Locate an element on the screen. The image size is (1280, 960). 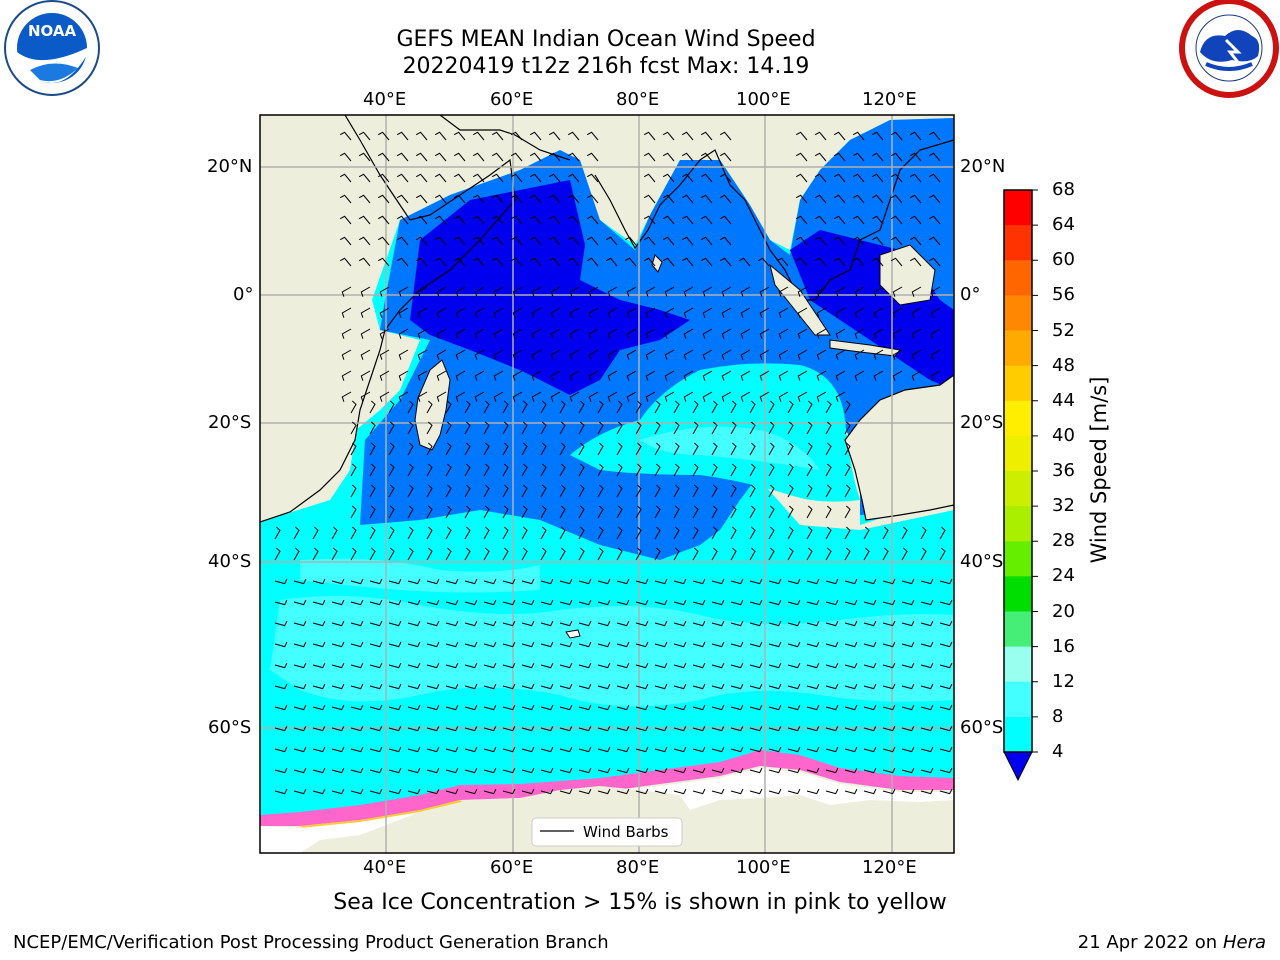
lat-tick-left-60s: 60°S is located at coordinates (230, 727).